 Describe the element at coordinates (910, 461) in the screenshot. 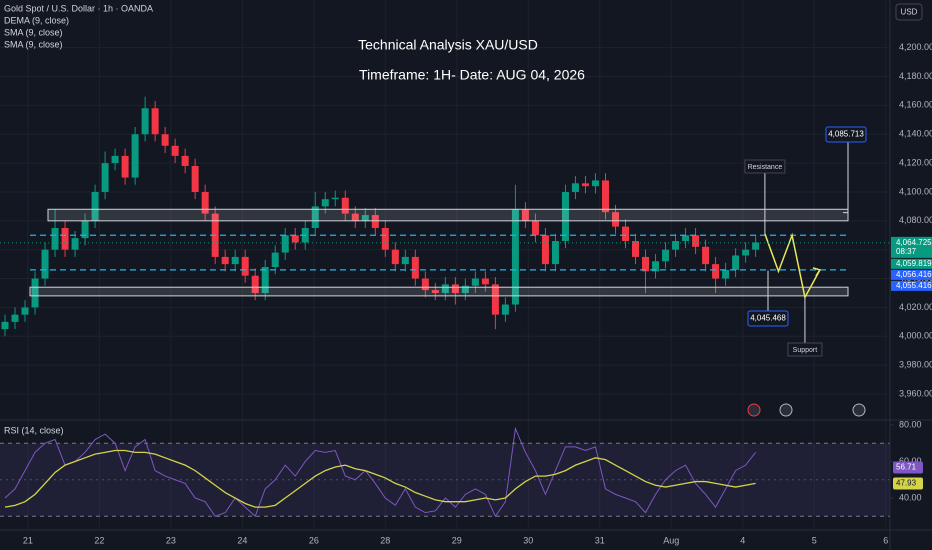

I see `y-tick-label: 60.00` at that location.